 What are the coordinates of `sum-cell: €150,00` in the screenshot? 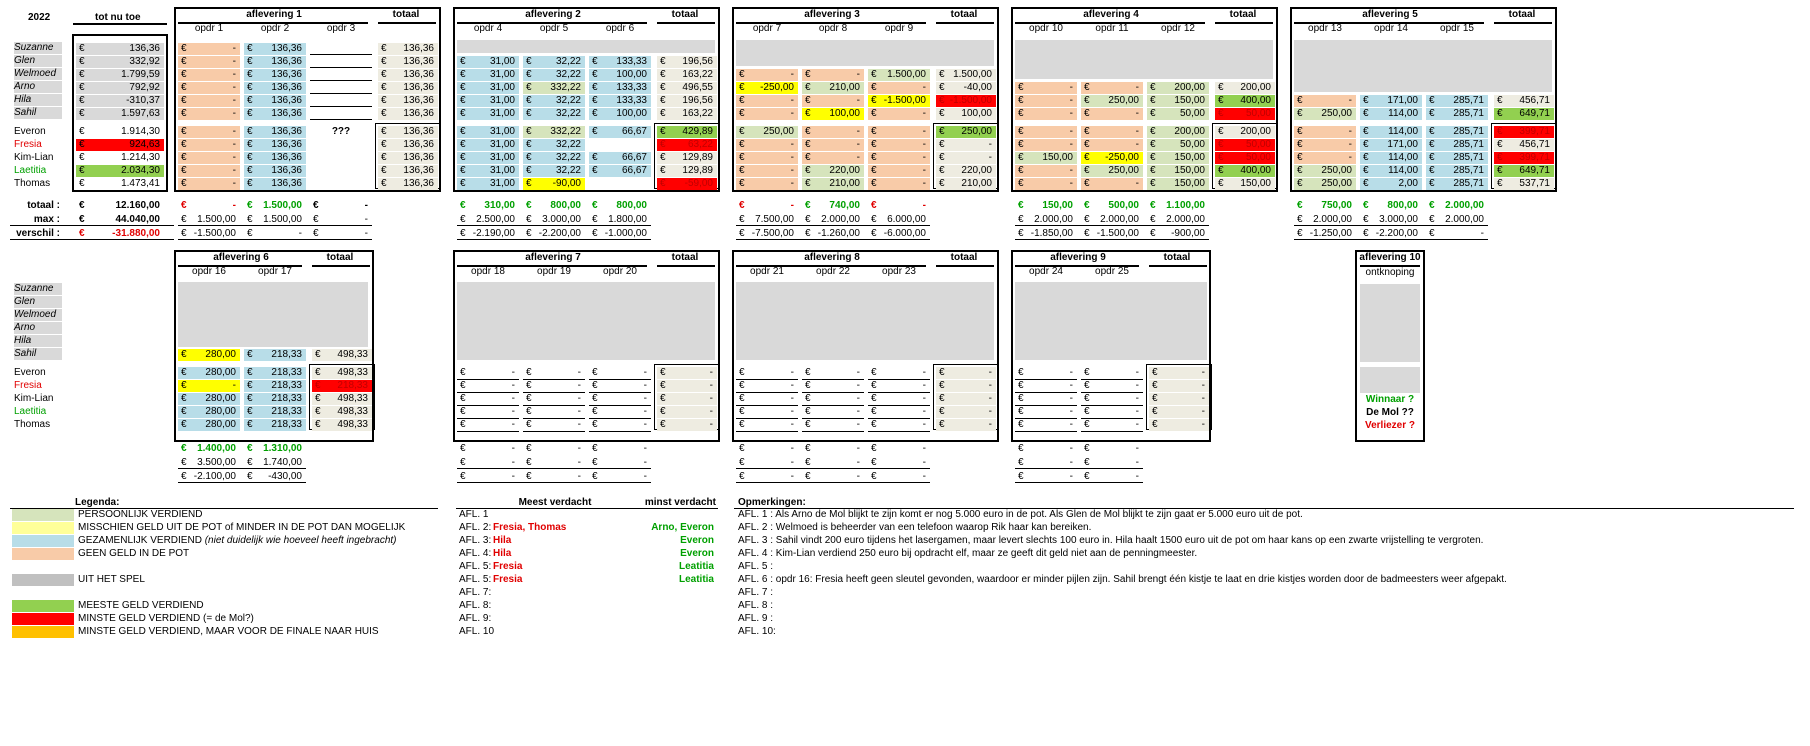 It's located at (1046, 206).